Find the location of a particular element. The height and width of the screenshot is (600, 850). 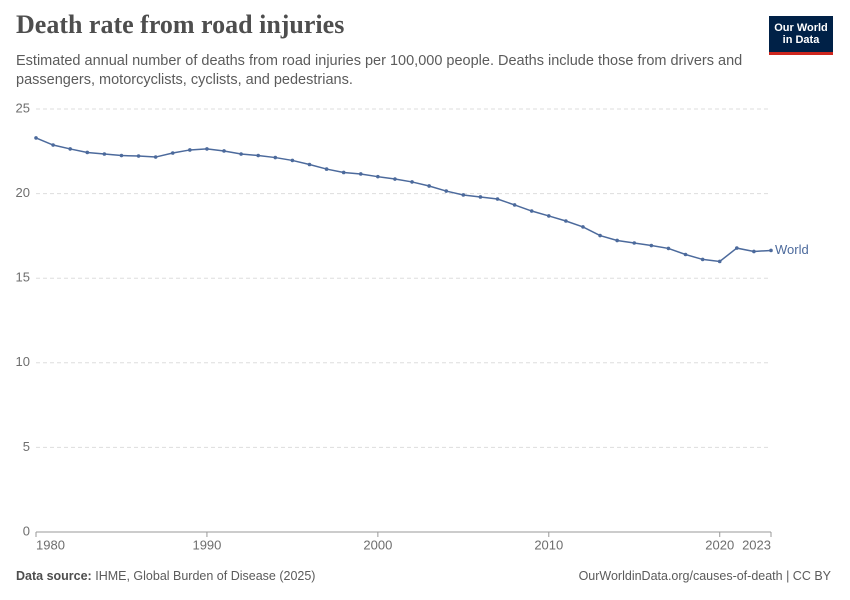

y-tick-label: 25 is located at coordinates (23, 107).